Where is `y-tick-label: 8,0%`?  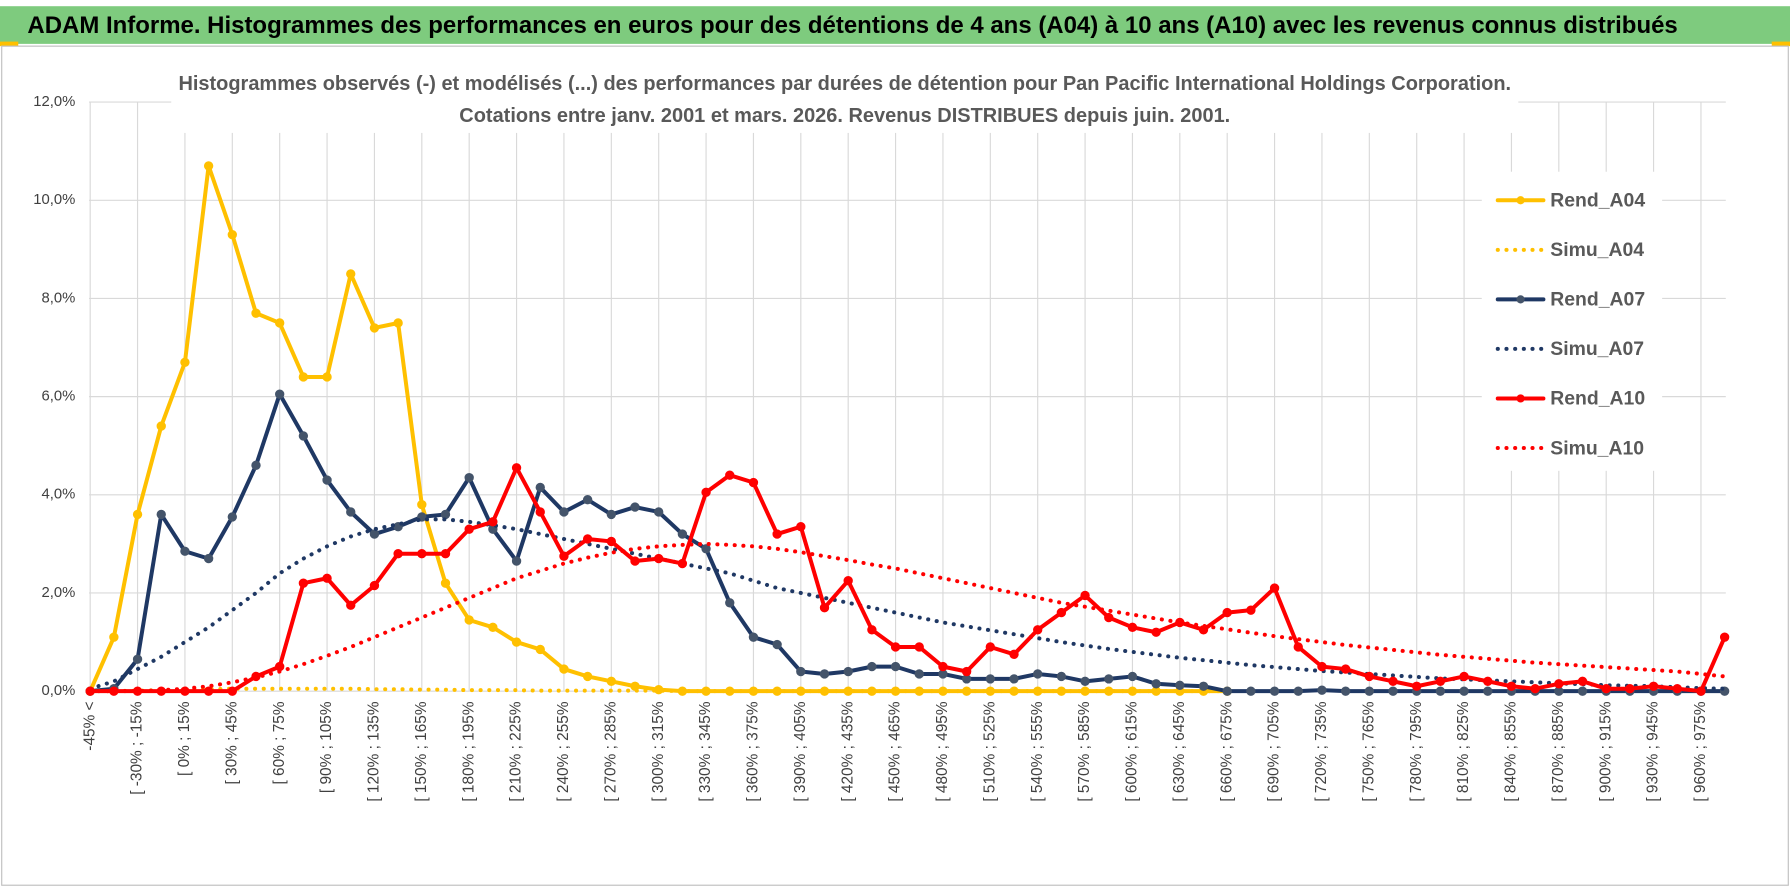
y-tick-label: 8,0% is located at coordinates (59, 298).